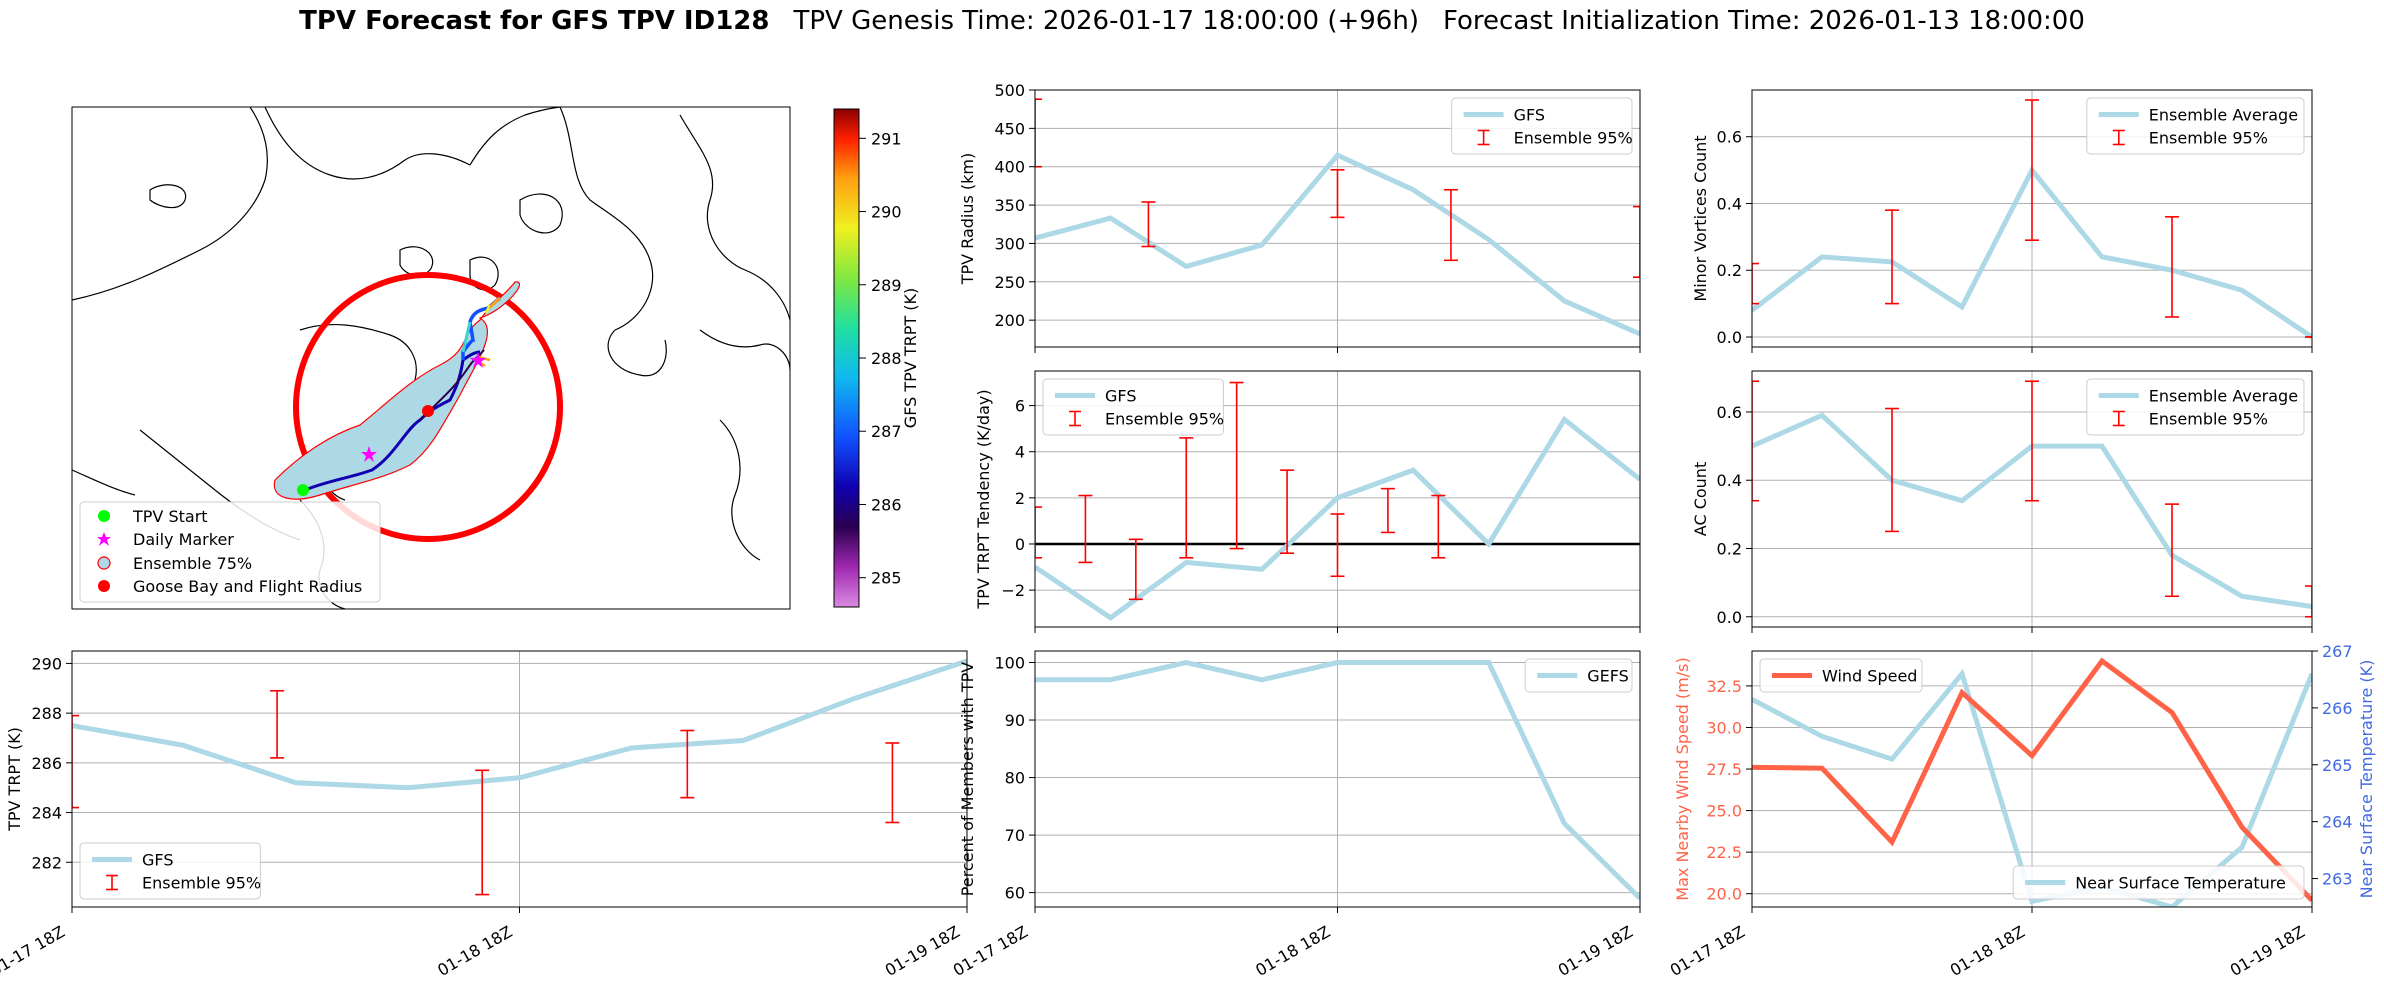 The width and height of the screenshot is (2384, 982). Describe the element at coordinates (1015, 778) in the screenshot. I see `y-tick-label: 80` at that location.